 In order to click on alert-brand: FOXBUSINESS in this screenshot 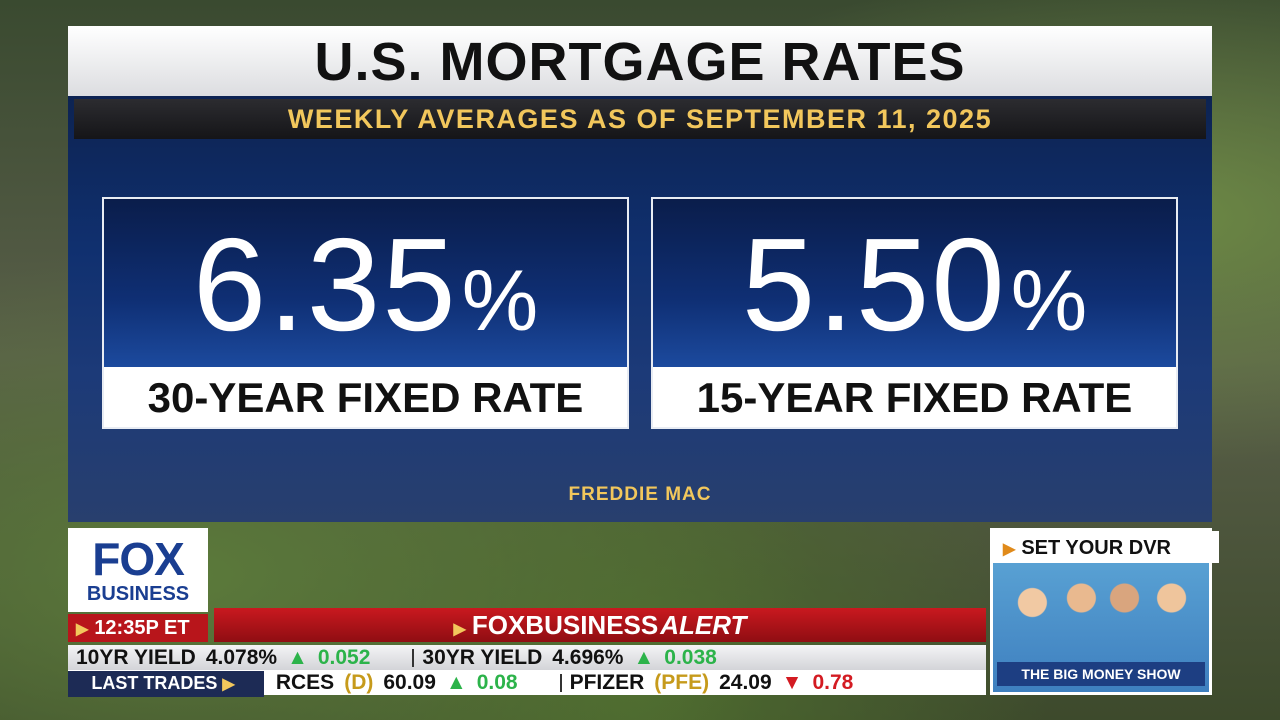, I will do `click(565, 625)`.